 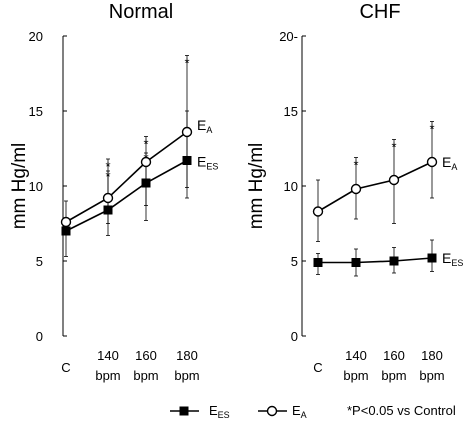 I want to click on legend-item-square: EES, so click(x=200, y=411).